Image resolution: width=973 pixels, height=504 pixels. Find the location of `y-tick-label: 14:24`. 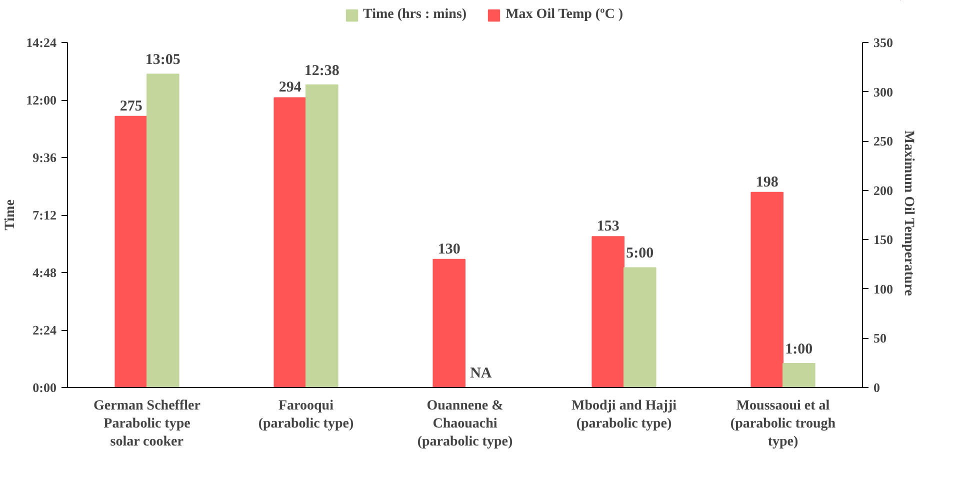

y-tick-label: 14:24 is located at coordinates (41, 42).